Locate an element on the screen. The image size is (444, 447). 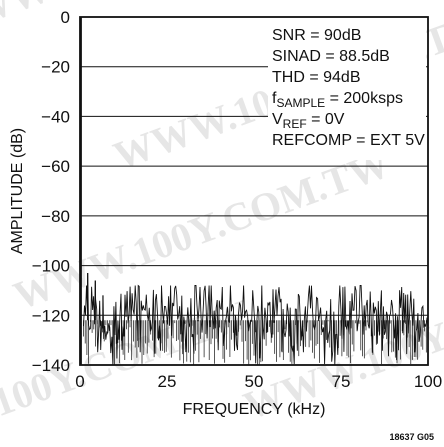
x-tick-label: 0 is located at coordinates (79, 381).